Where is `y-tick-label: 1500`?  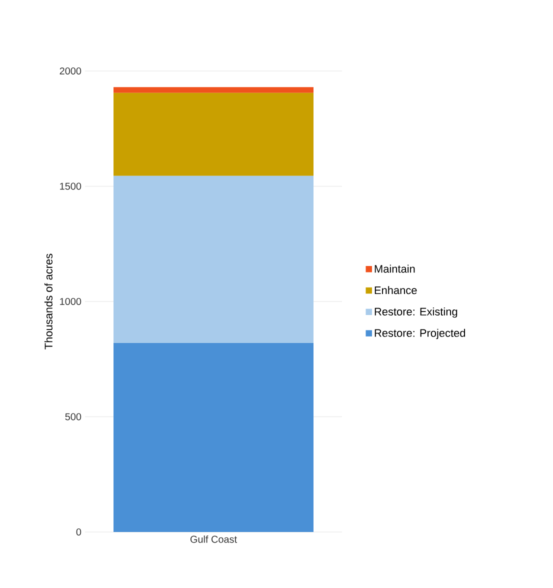 y-tick-label: 1500 is located at coordinates (71, 186).